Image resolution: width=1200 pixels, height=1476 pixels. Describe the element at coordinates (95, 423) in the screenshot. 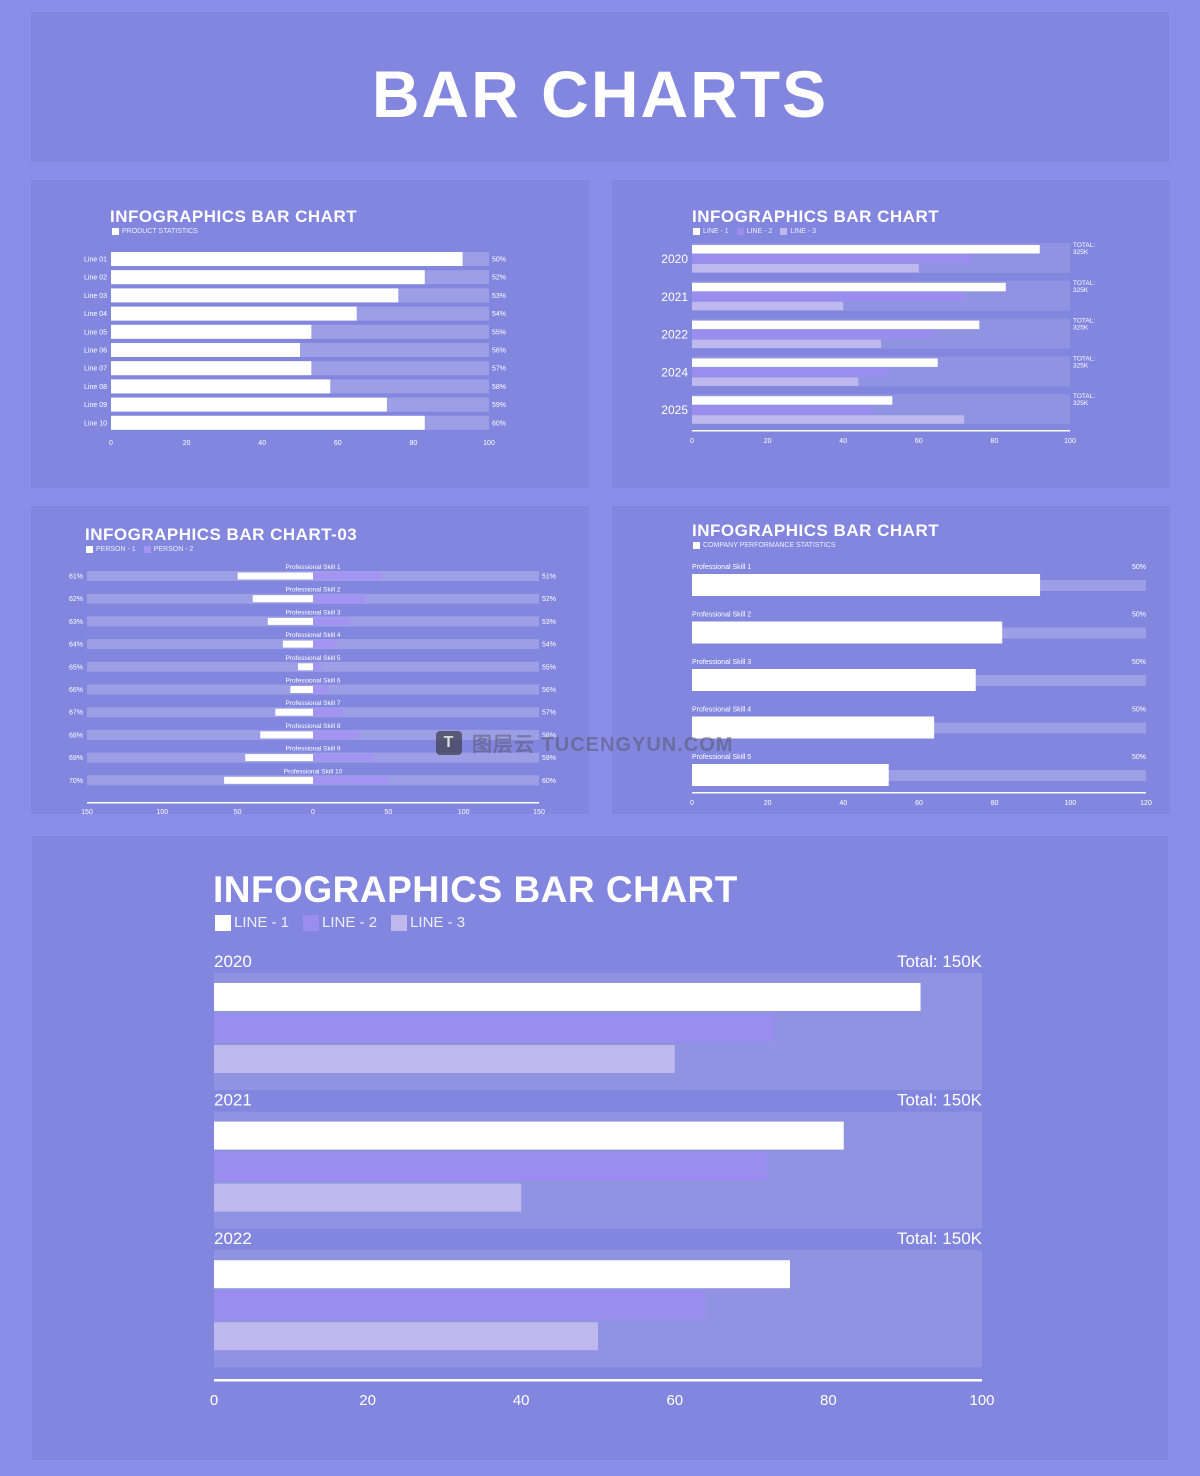

I see `category-label: Line 10` at that location.